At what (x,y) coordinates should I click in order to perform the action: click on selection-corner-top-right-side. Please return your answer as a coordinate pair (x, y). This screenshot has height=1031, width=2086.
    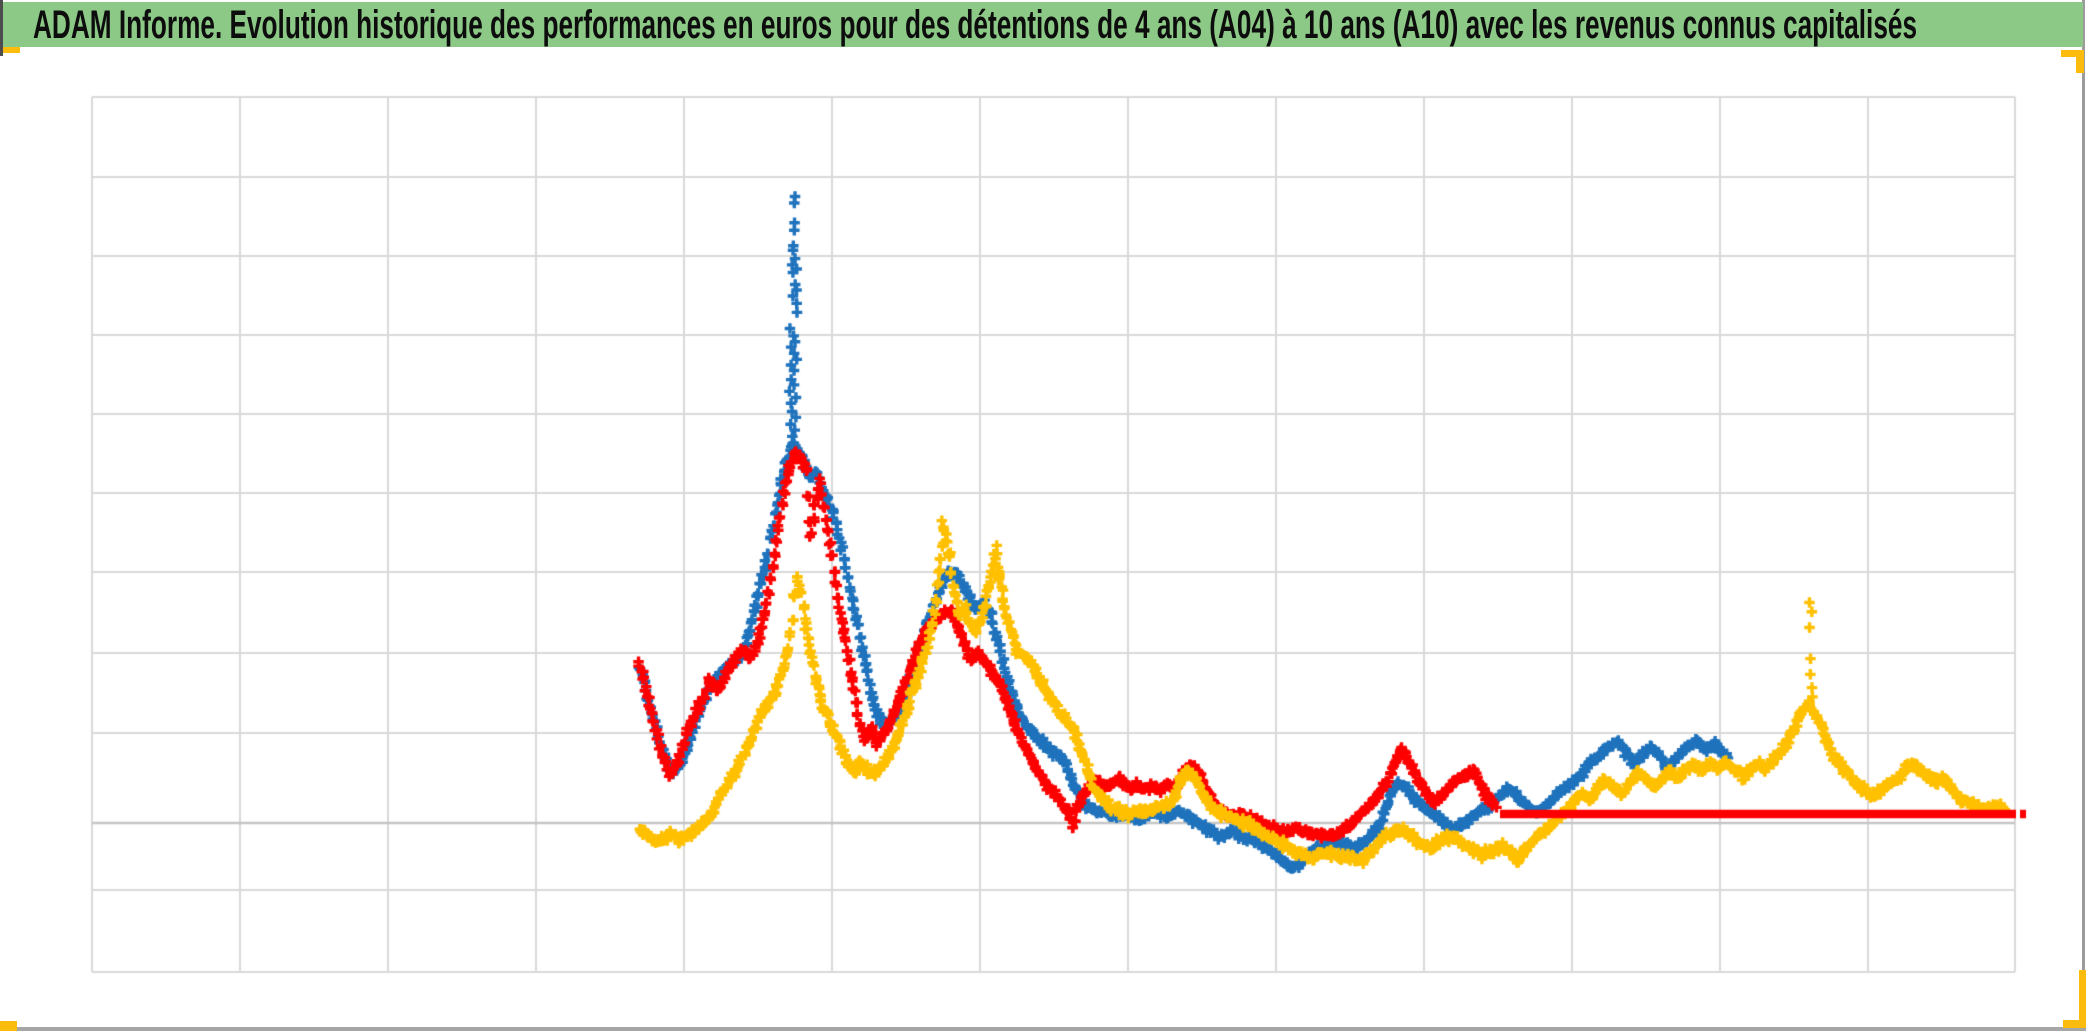
    Looking at the image, I should click on (2080, 61).